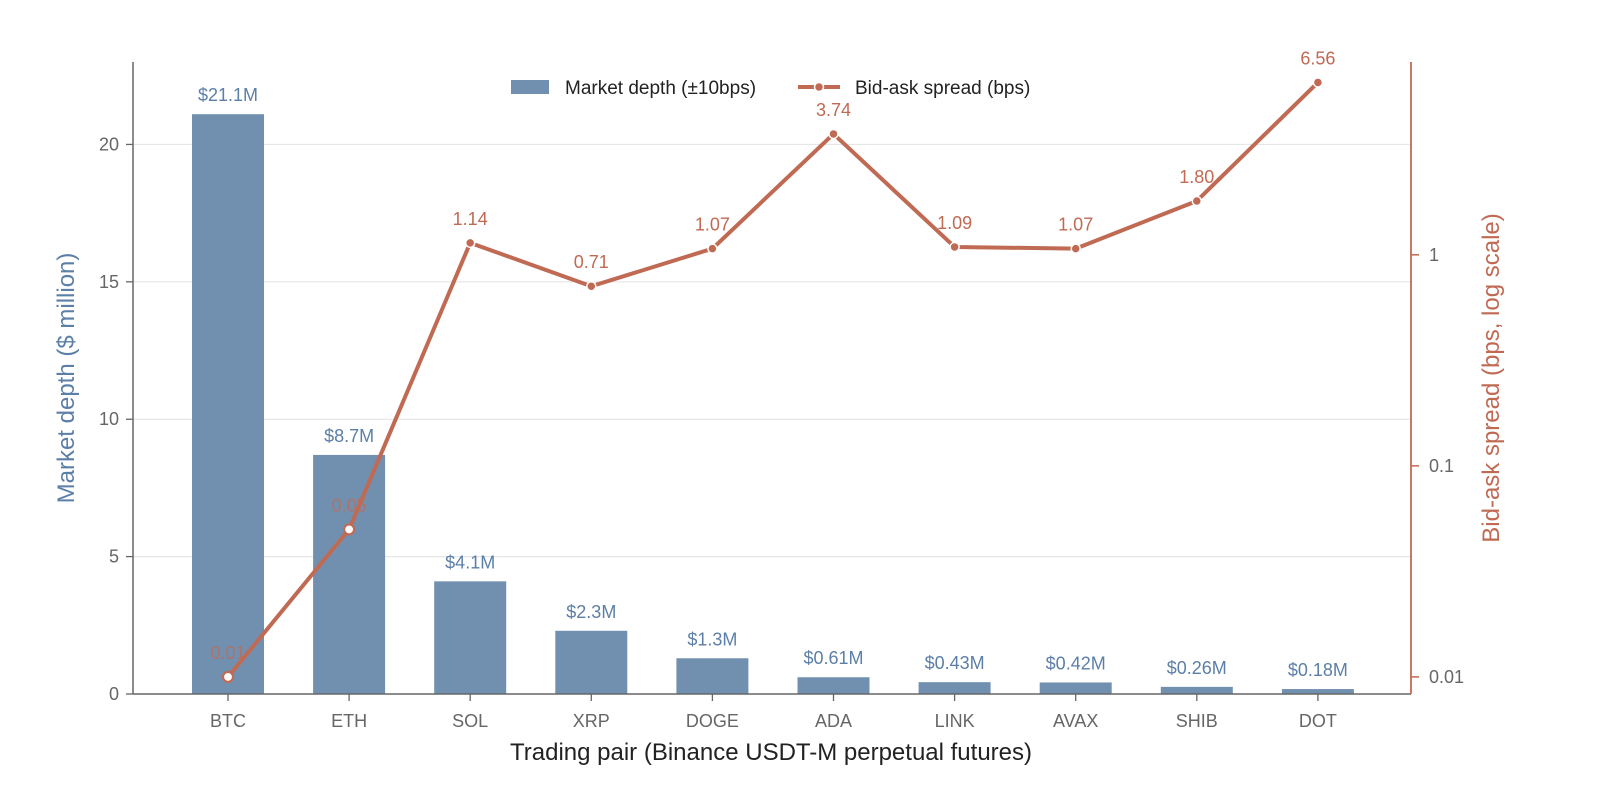  I want to click on spread-value-label: 0.05, so click(349, 505).